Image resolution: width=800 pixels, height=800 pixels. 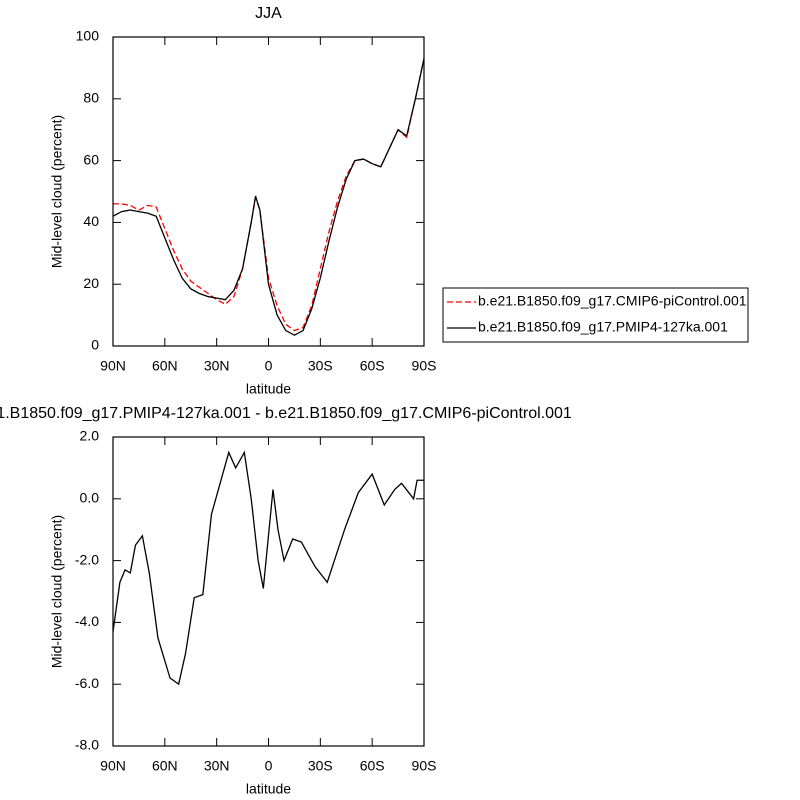 What do you see at coordinates (603, 327) in the screenshot?
I see `legend-label: b.e21.B1850.f09_g17.PMIP4-127ka.001` at bounding box center [603, 327].